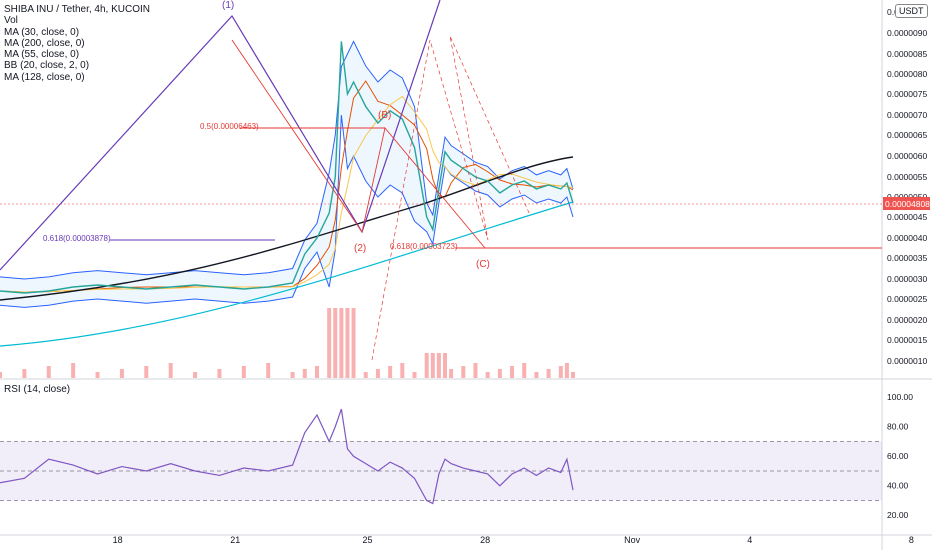 This screenshot has height=555, width=932. I want to click on fib-618-left-label: 0.618(0.00003878), so click(77, 238).